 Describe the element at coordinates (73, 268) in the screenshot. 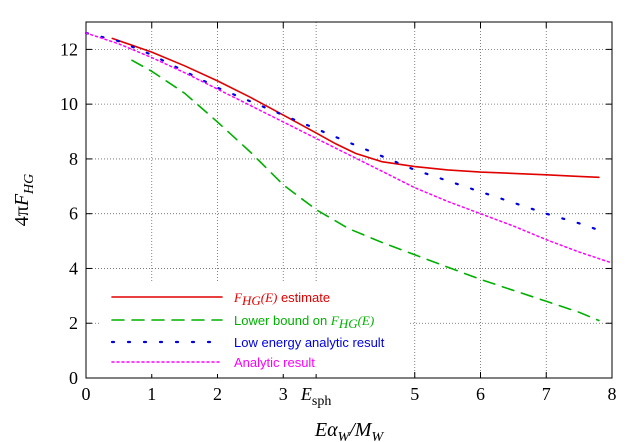

I see `y-tick-label: 4` at that location.